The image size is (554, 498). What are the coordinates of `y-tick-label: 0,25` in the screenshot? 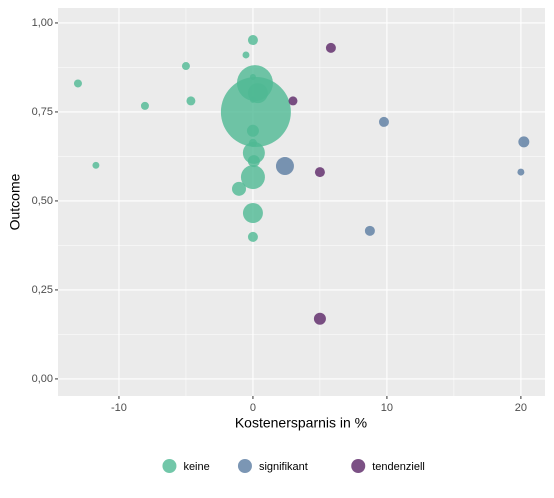 It's located at (42, 290).